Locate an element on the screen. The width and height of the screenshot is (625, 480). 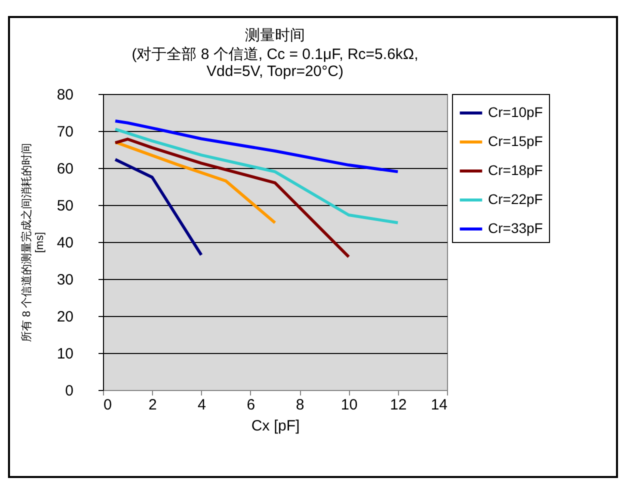
text: 所有 8 个信道的测量完成之间消耗的时间 is located at coordinates (26, 242).